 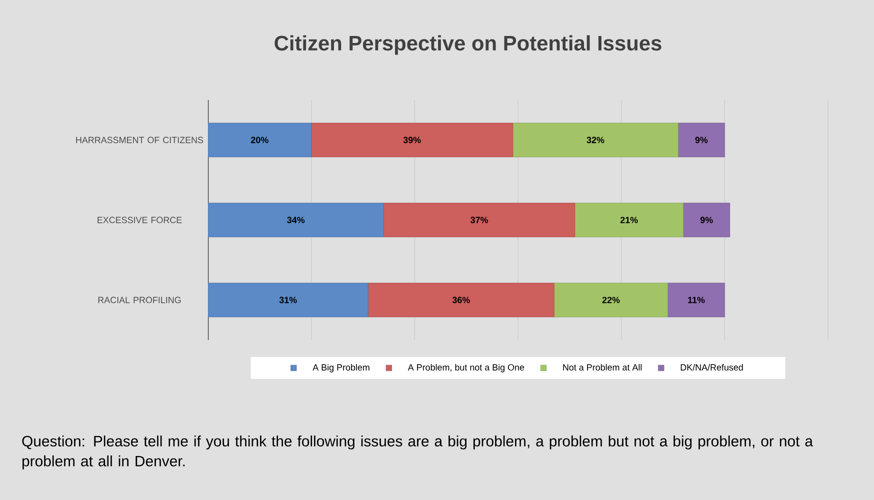 I want to click on data-label: 31%, so click(x=288, y=300).